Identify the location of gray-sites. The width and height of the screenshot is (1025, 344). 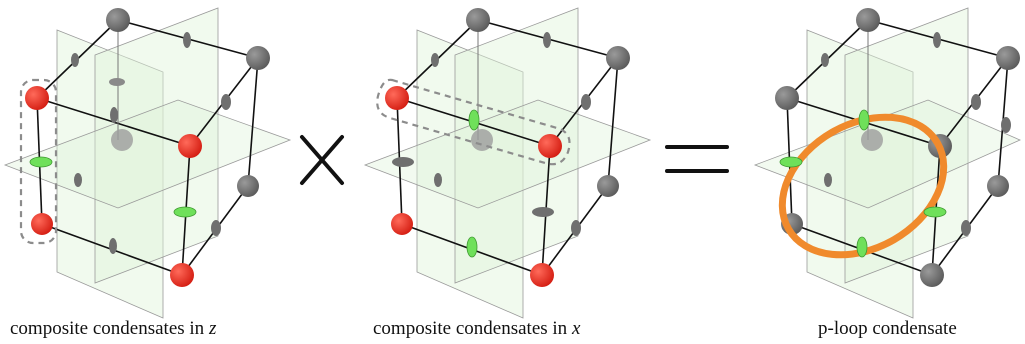
(170, 131).